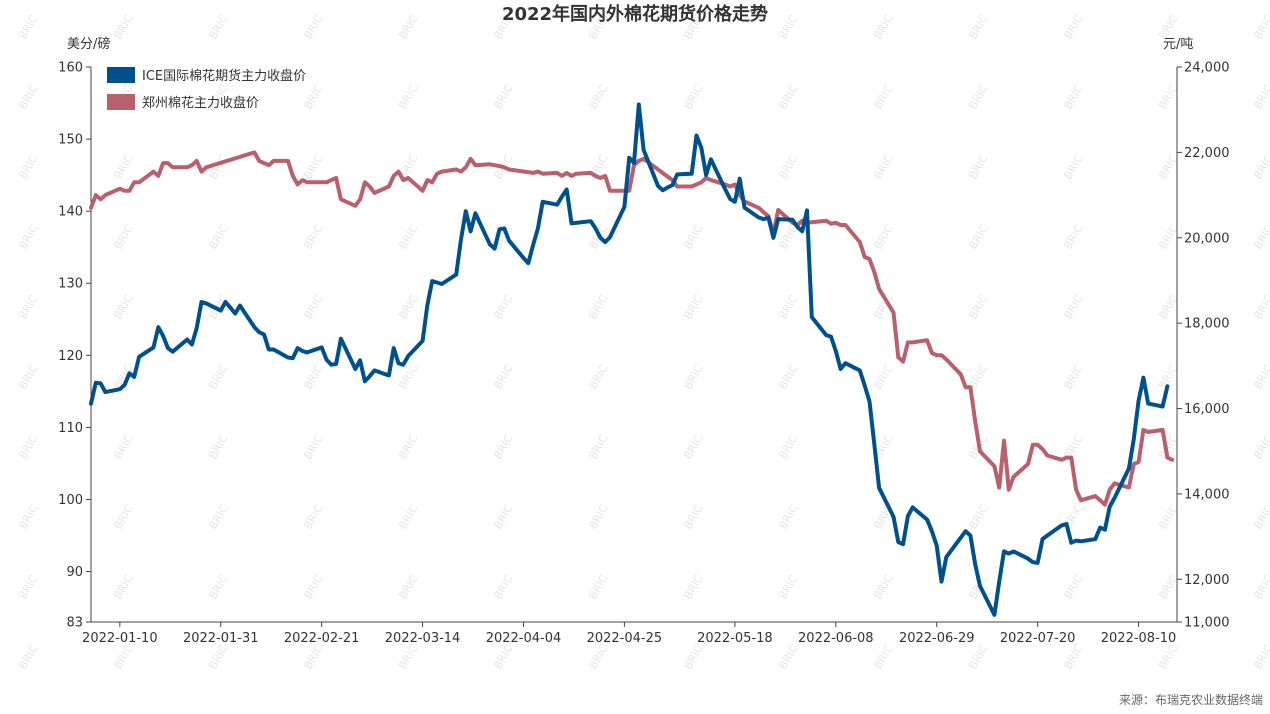 The height and width of the screenshot is (714, 1270). Describe the element at coordinates (70, 68) in the screenshot. I see `left-tick-label: 160` at that location.